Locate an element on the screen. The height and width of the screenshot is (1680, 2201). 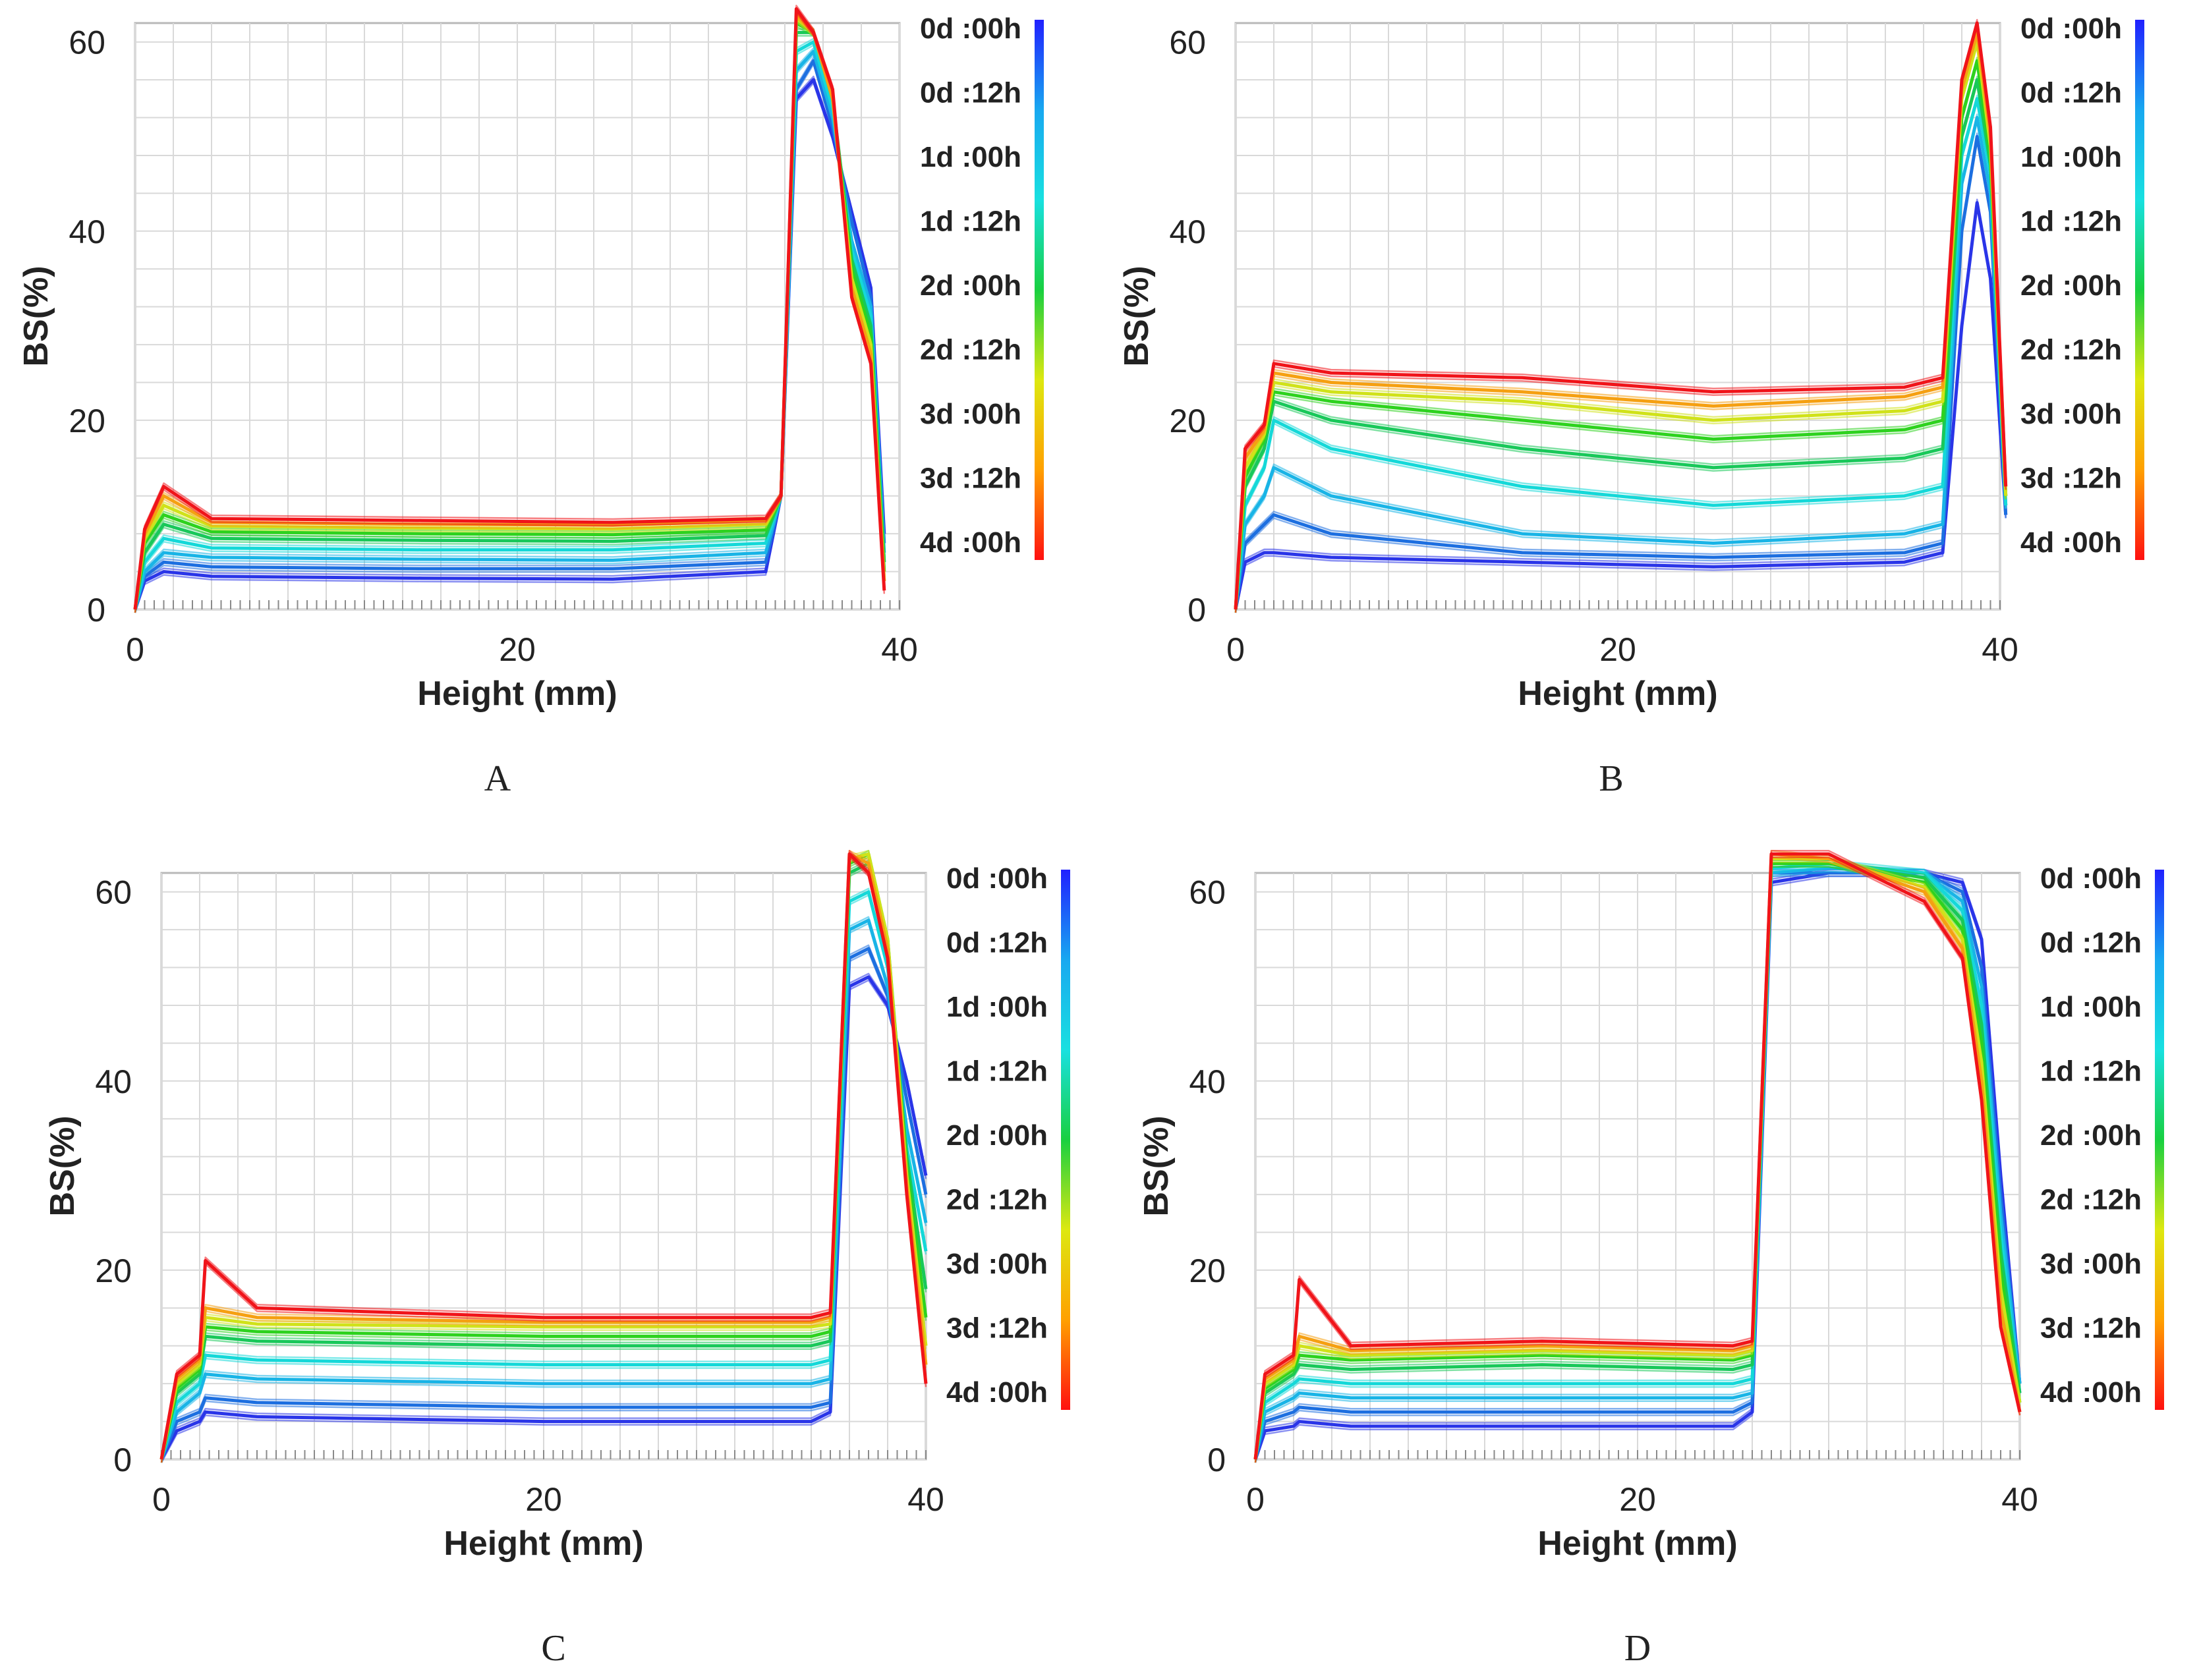
legend-label: 0d :12h is located at coordinates (971, 93).